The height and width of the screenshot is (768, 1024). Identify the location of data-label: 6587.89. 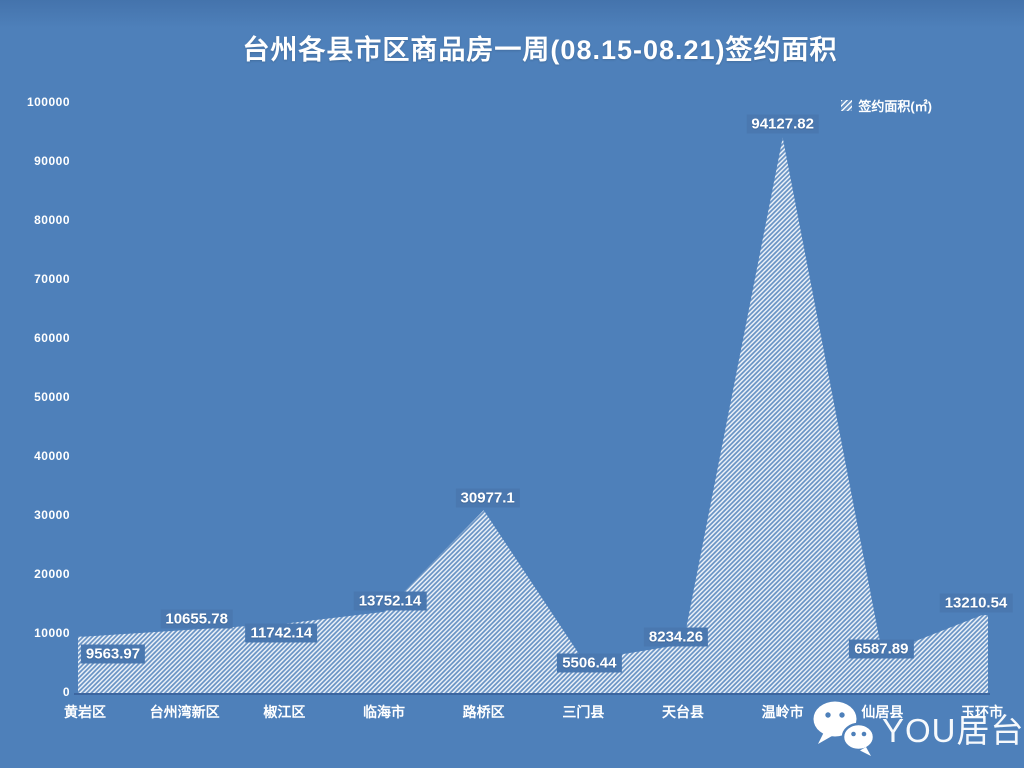
(881, 649).